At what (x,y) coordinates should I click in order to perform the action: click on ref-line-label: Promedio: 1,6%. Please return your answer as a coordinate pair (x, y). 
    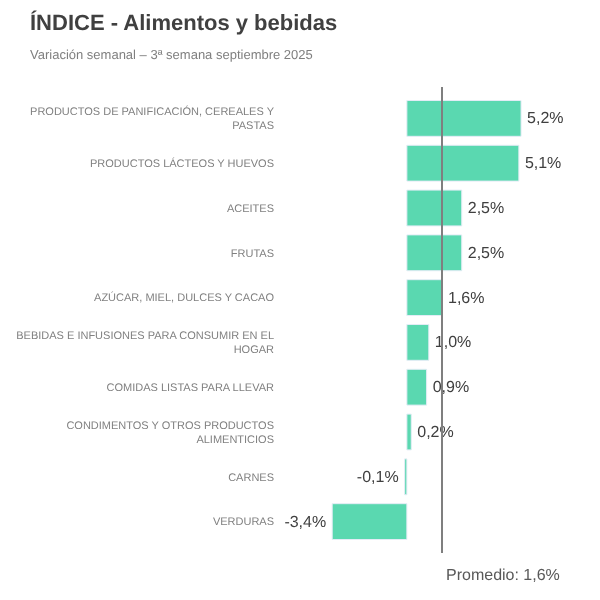
    Looking at the image, I should click on (503, 575).